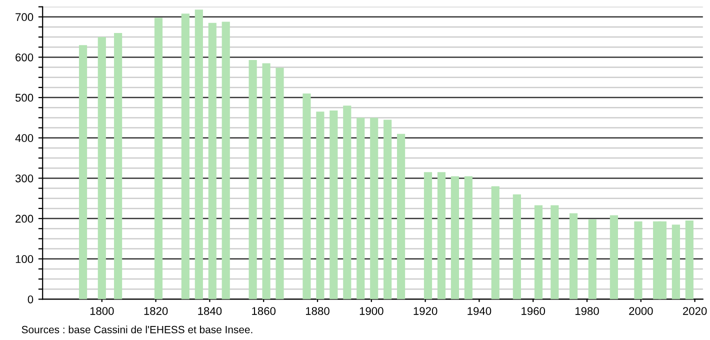  Describe the element at coordinates (25, 259) in the screenshot. I see `y-tick-label: 100` at that location.